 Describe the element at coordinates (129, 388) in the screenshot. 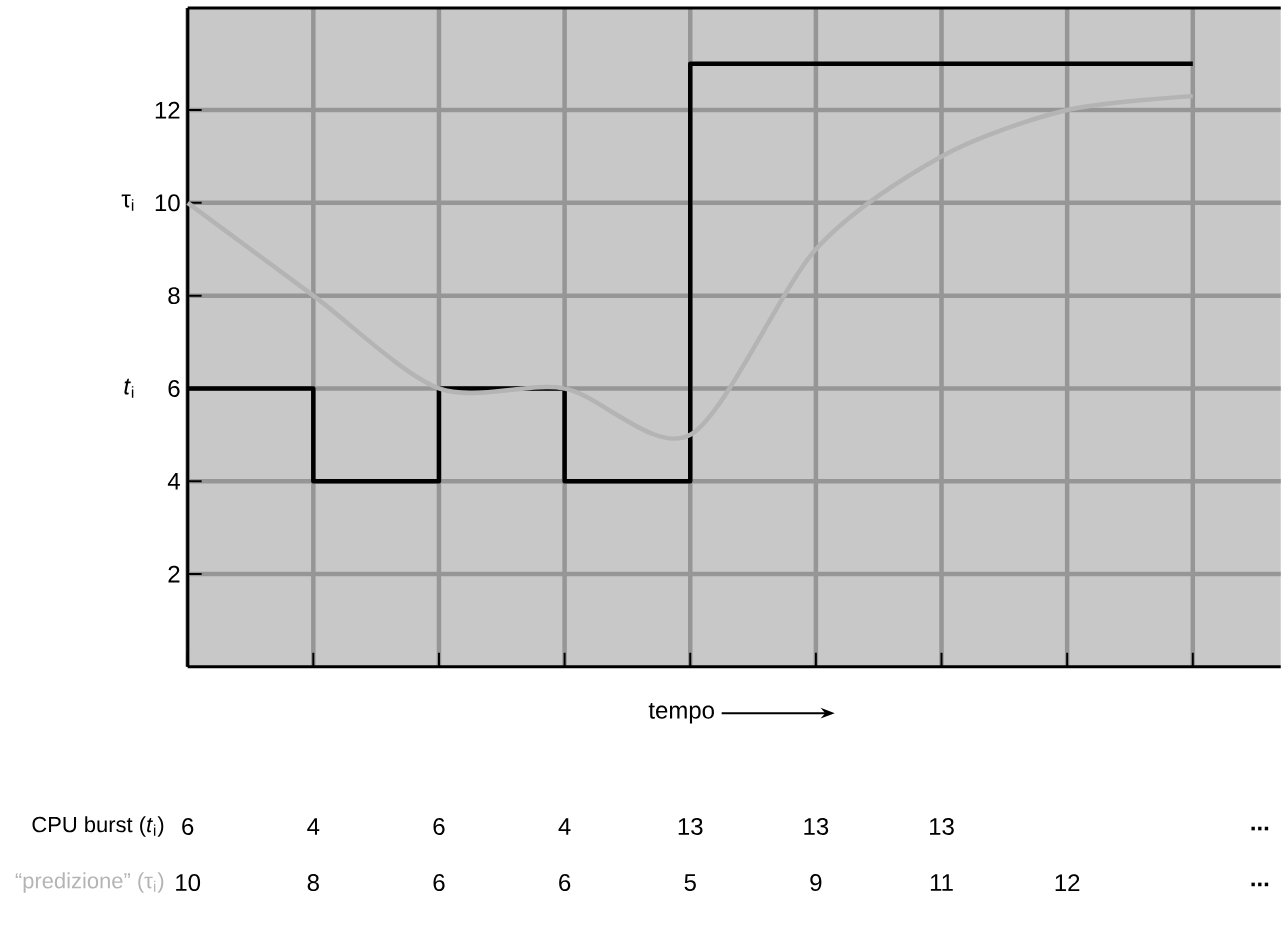

I see `text: t$_{i}$` at that location.